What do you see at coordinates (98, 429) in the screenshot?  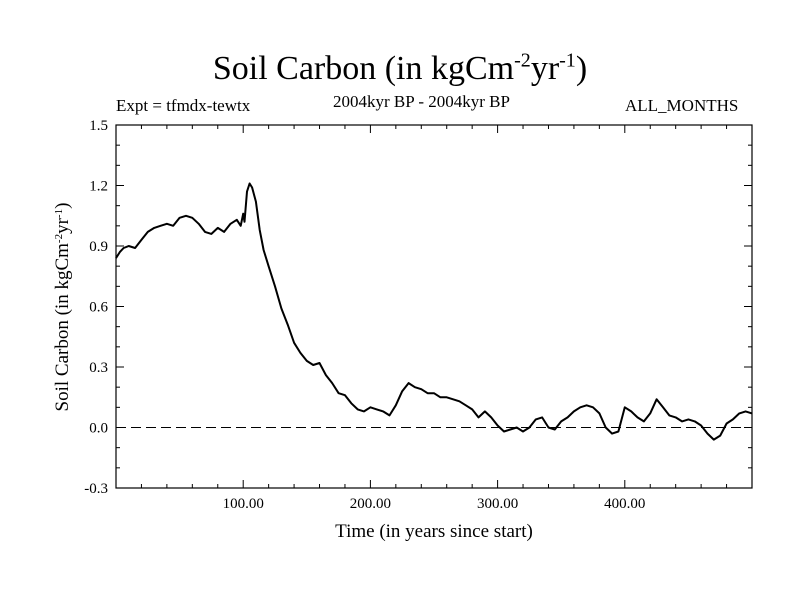 I see `y-tick-label: 0.0` at bounding box center [98, 429].